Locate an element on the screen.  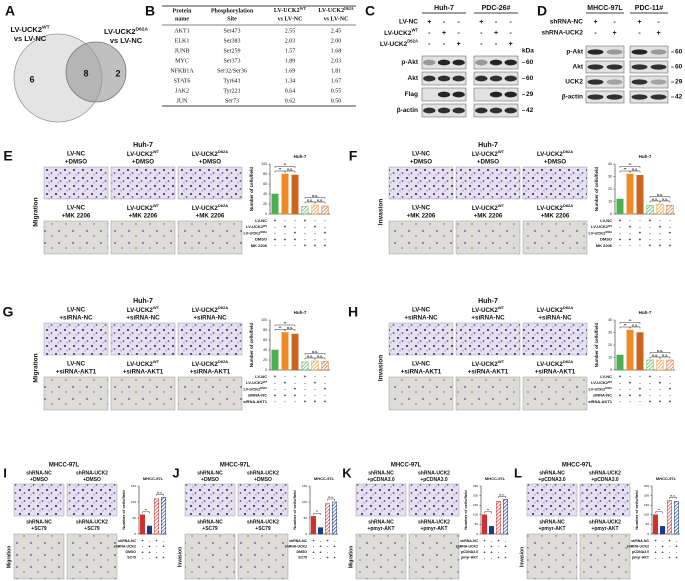
y-tick-label: 50 is located at coordinates (648, 524).